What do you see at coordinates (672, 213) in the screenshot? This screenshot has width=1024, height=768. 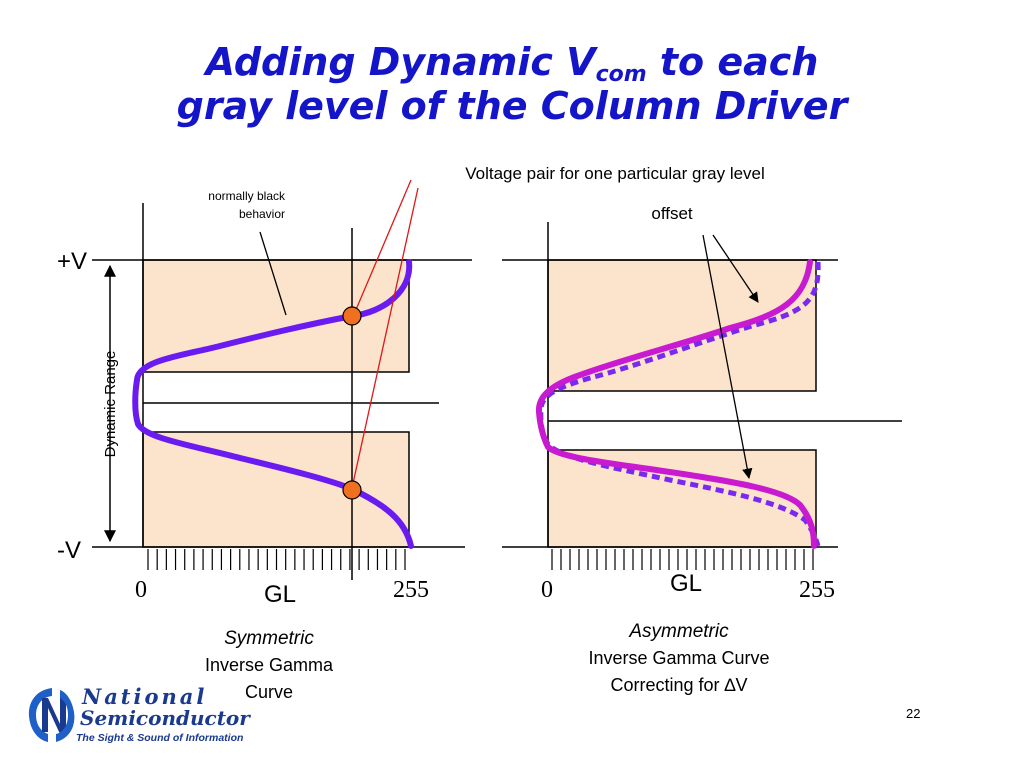 I see `offset-label: offset` at bounding box center [672, 213].